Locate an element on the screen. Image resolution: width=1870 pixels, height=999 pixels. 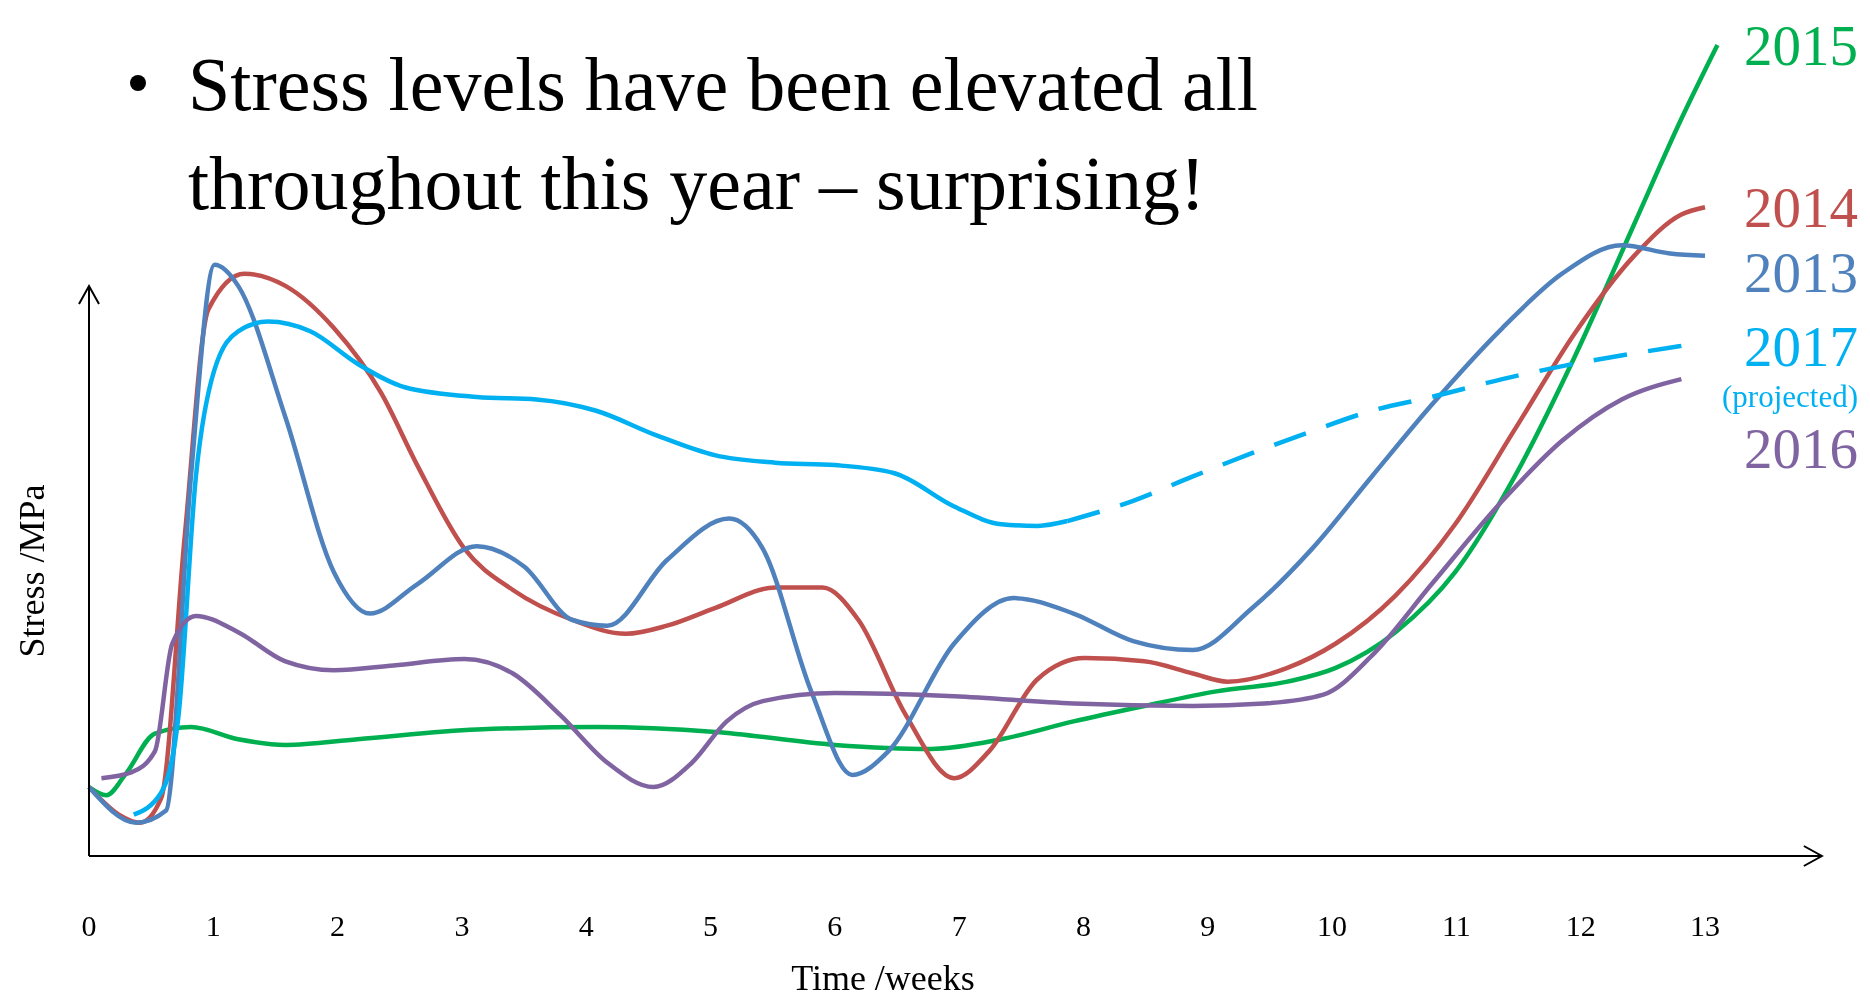
x-tick-label: 7 is located at coordinates (959, 925).